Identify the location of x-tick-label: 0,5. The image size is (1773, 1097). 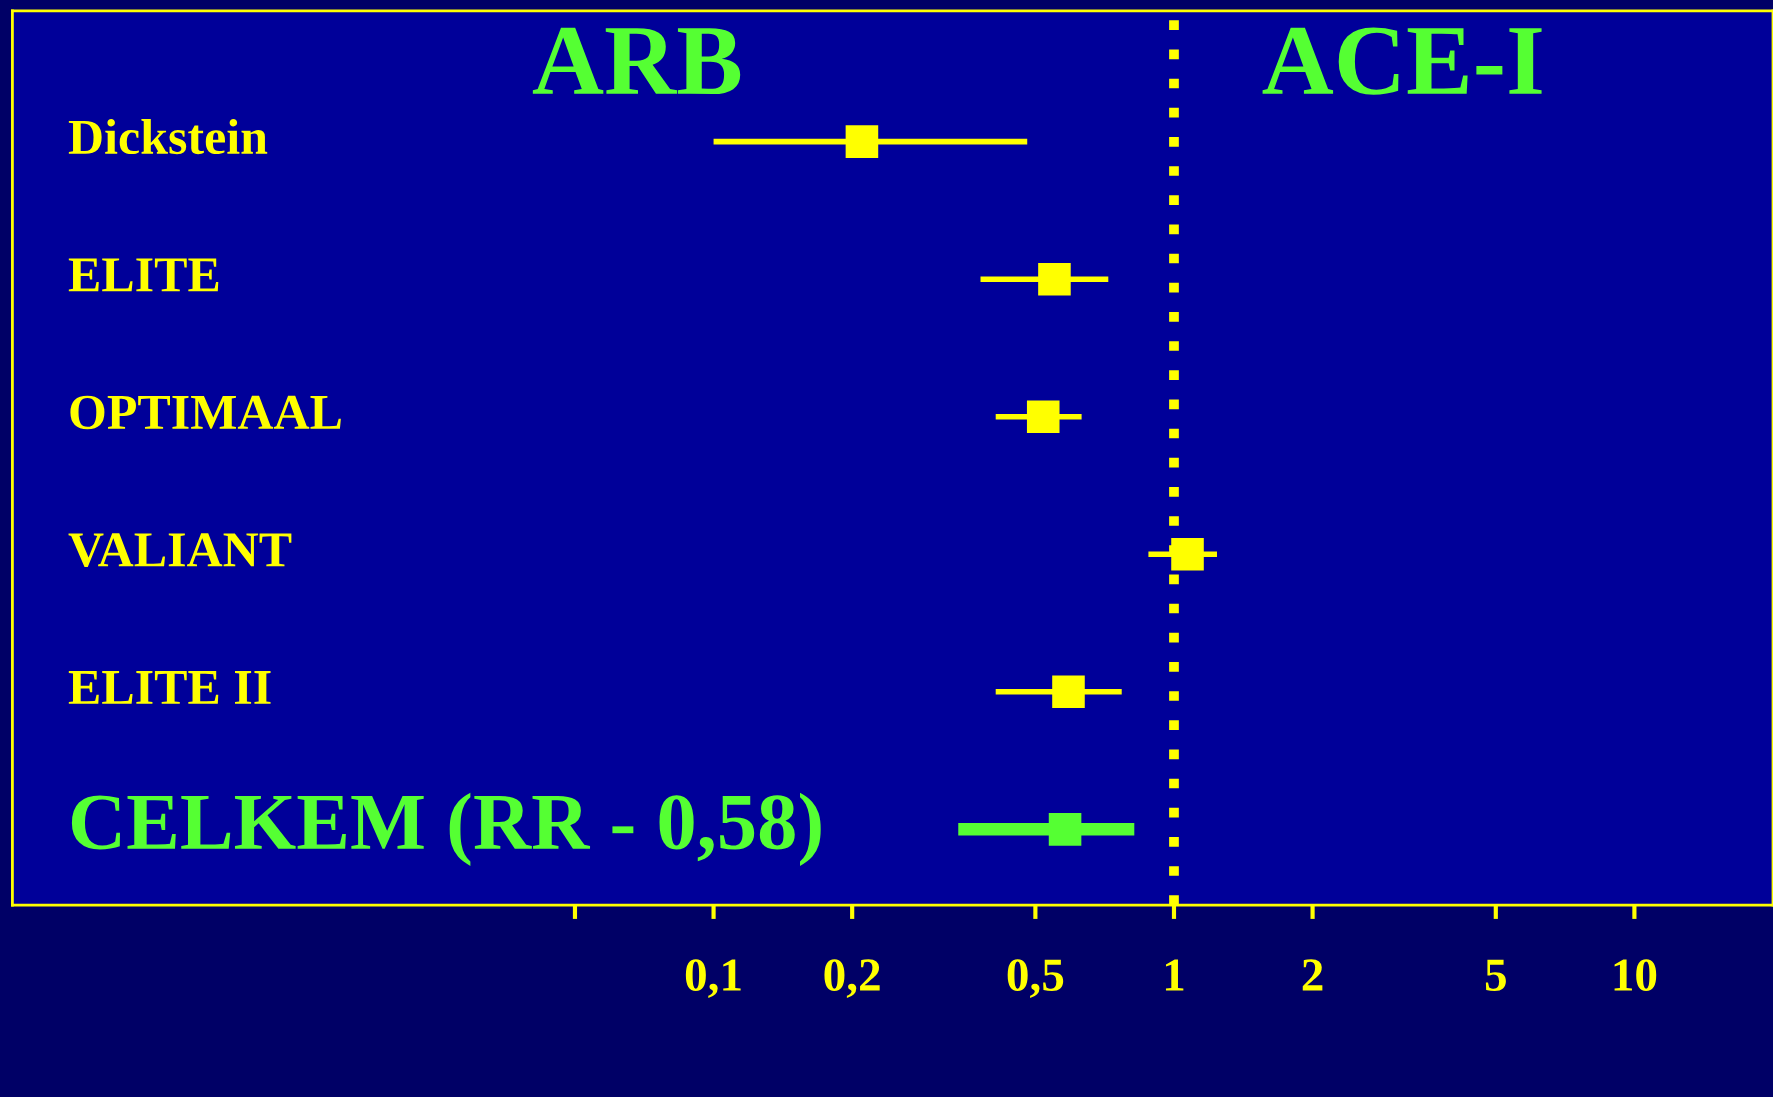
(1035, 978).